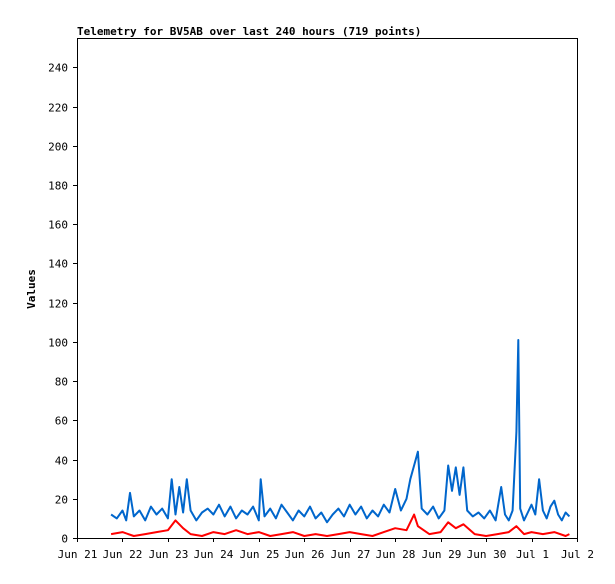 The image size is (615, 584). What do you see at coordinates (305, 554) in the screenshot?
I see `x-tick-label: Jun 26` at bounding box center [305, 554].